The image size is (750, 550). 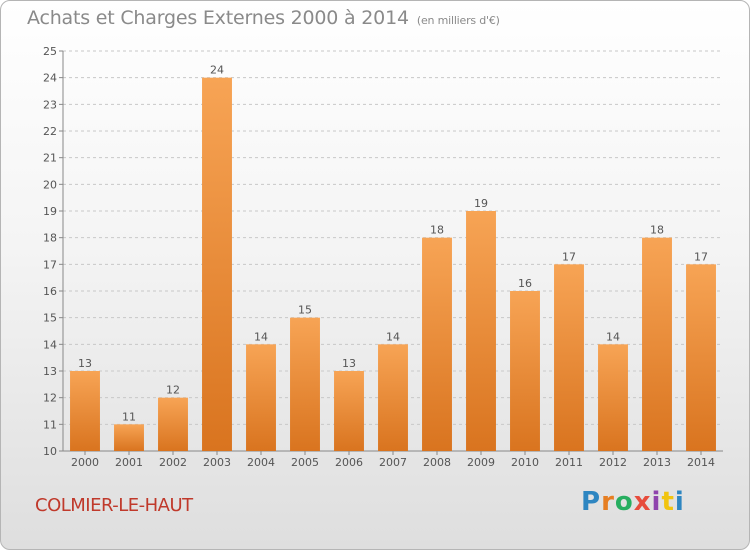 What do you see at coordinates (50, 104) in the screenshot?
I see `y-tick-label: 23` at bounding box center [50, 104].